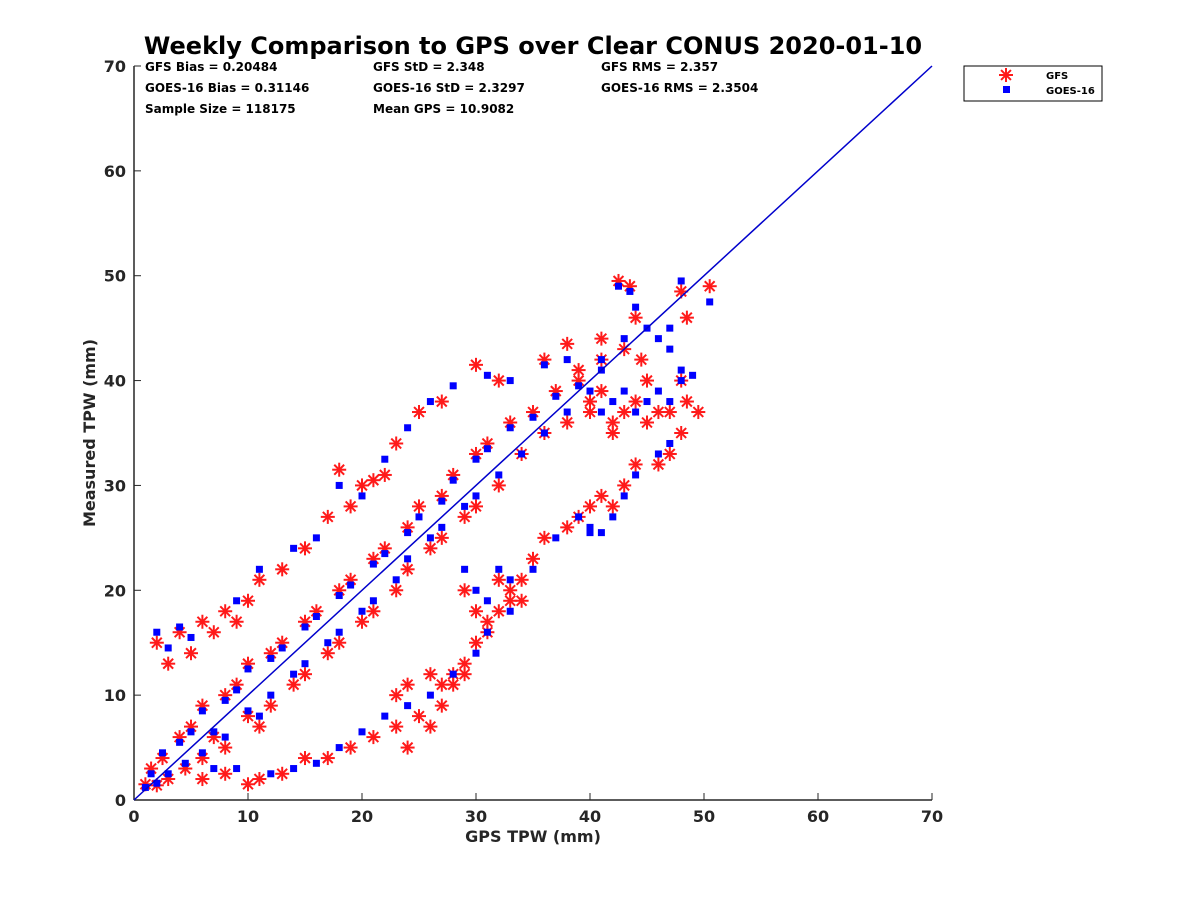 The height and width of the screenshot is (900, 1200). What do you see at coordinates (533, 836) in the screenshot?
I see `x-axis-label: GPS TPW (mm)` at bounding box center [533, 836].